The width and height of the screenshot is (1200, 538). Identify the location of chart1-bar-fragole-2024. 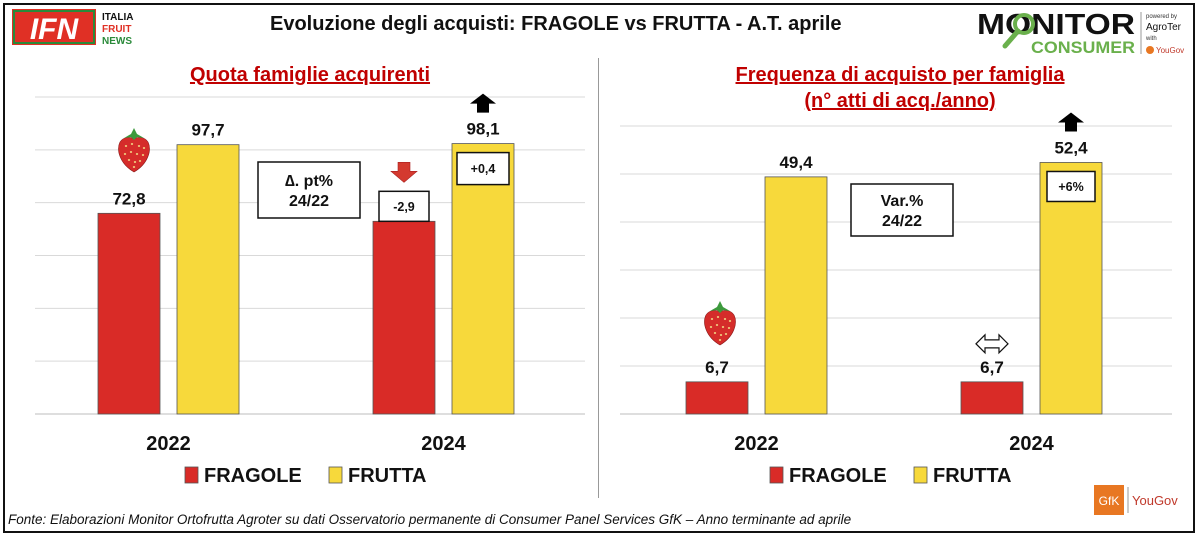
(404, 317).